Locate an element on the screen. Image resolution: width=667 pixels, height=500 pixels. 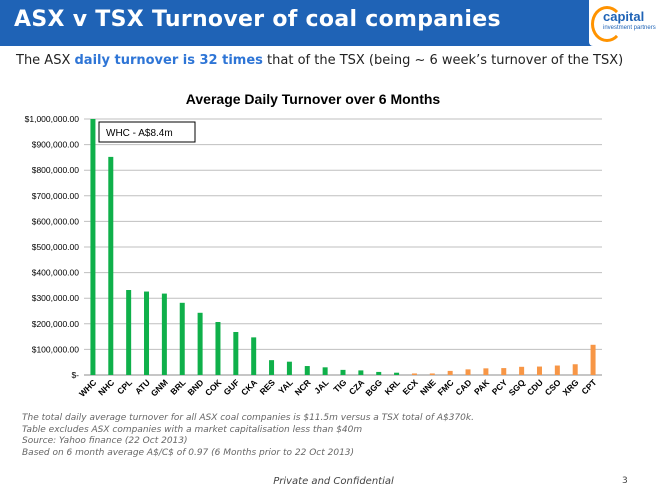
bar-cza is located at coordinates (361, 372).